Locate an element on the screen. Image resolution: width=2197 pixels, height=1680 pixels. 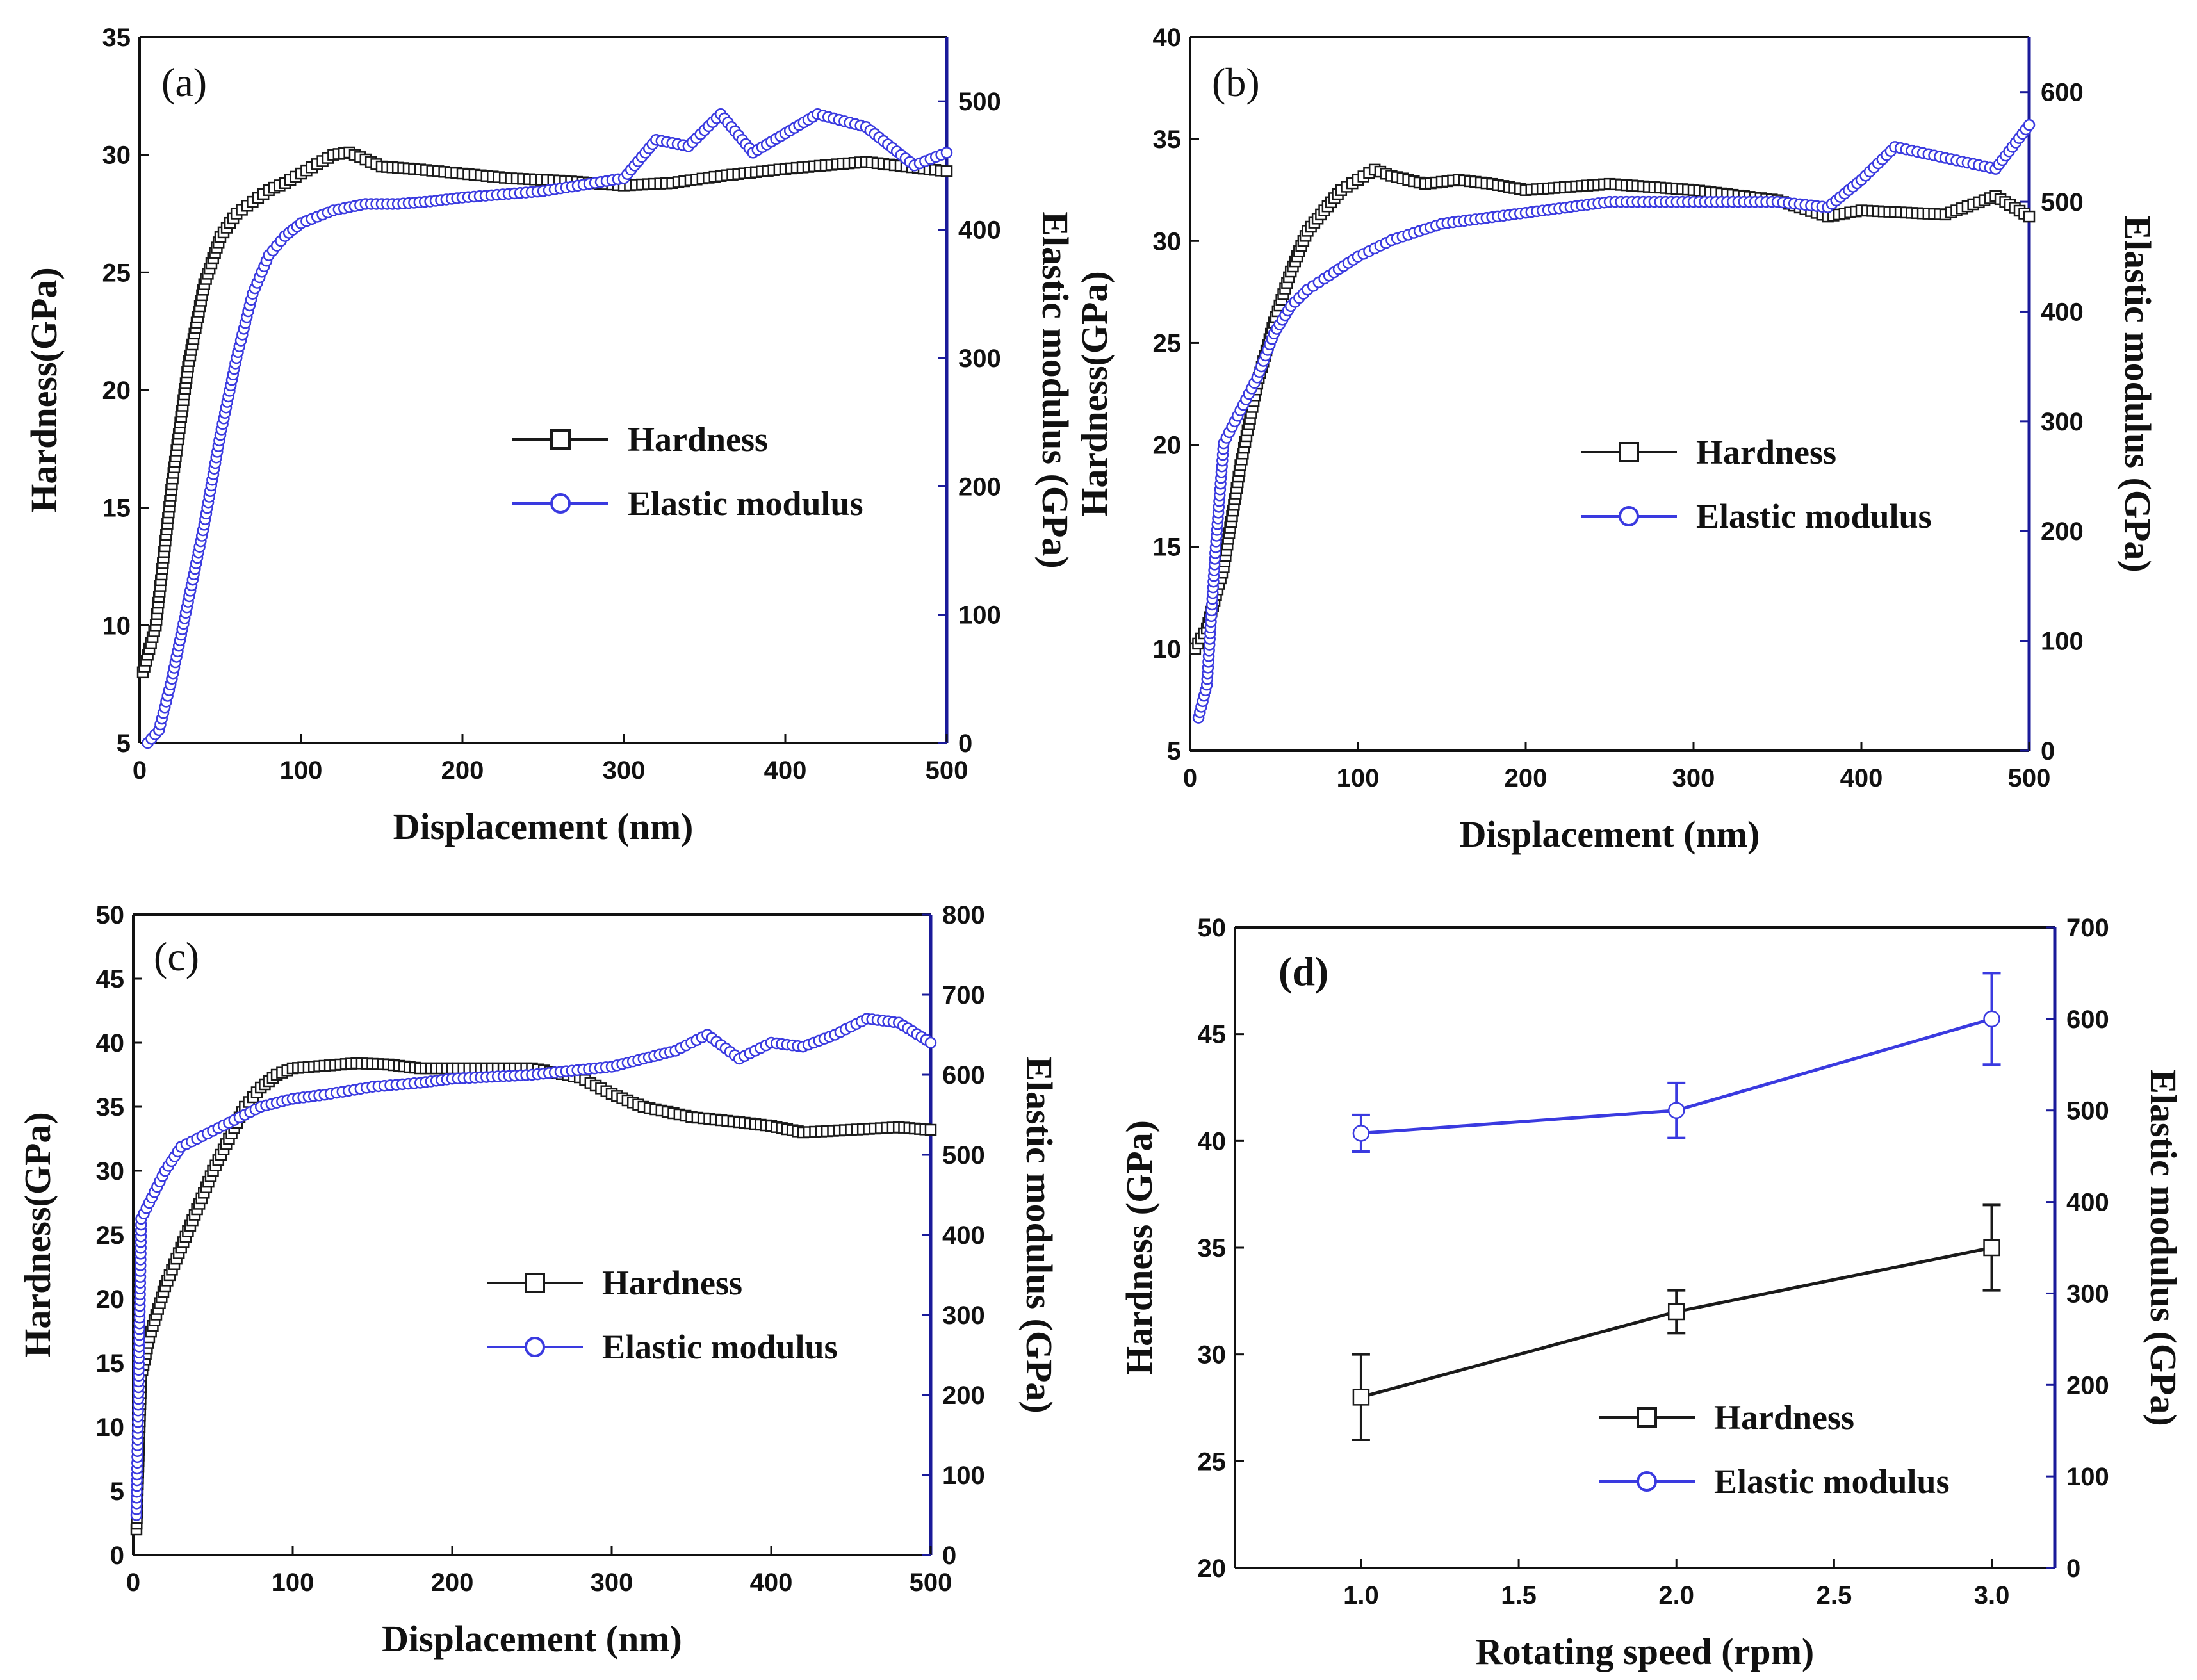
y2-tick-label: 800 is located at coordinates (963, 915).